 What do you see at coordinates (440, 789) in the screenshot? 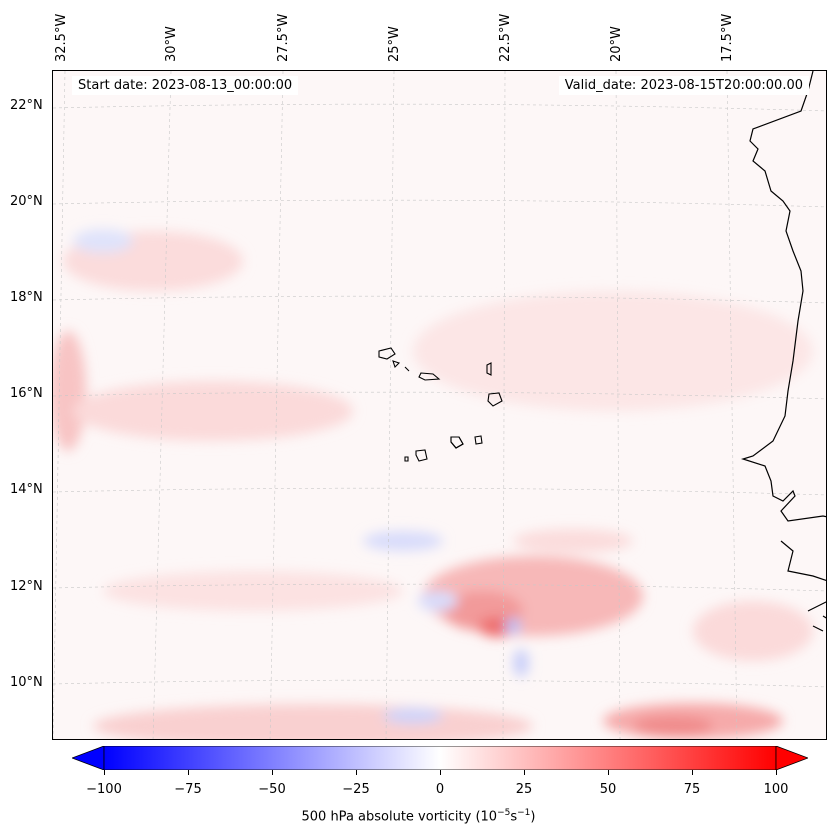
I see `colorbar-tick-label: 0` at bounding box center [440, 789].